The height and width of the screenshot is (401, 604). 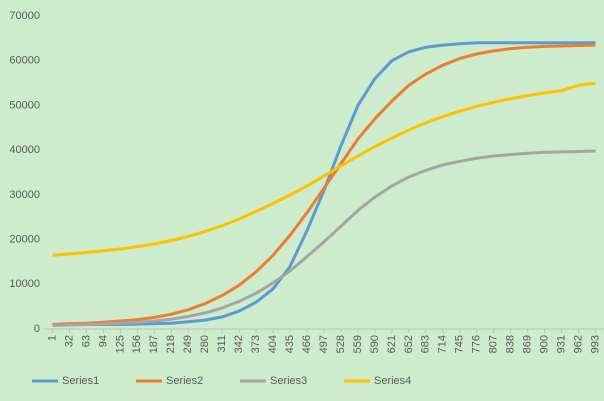 I want to click on x-tick-label: 435, so click(x=290, y=344).